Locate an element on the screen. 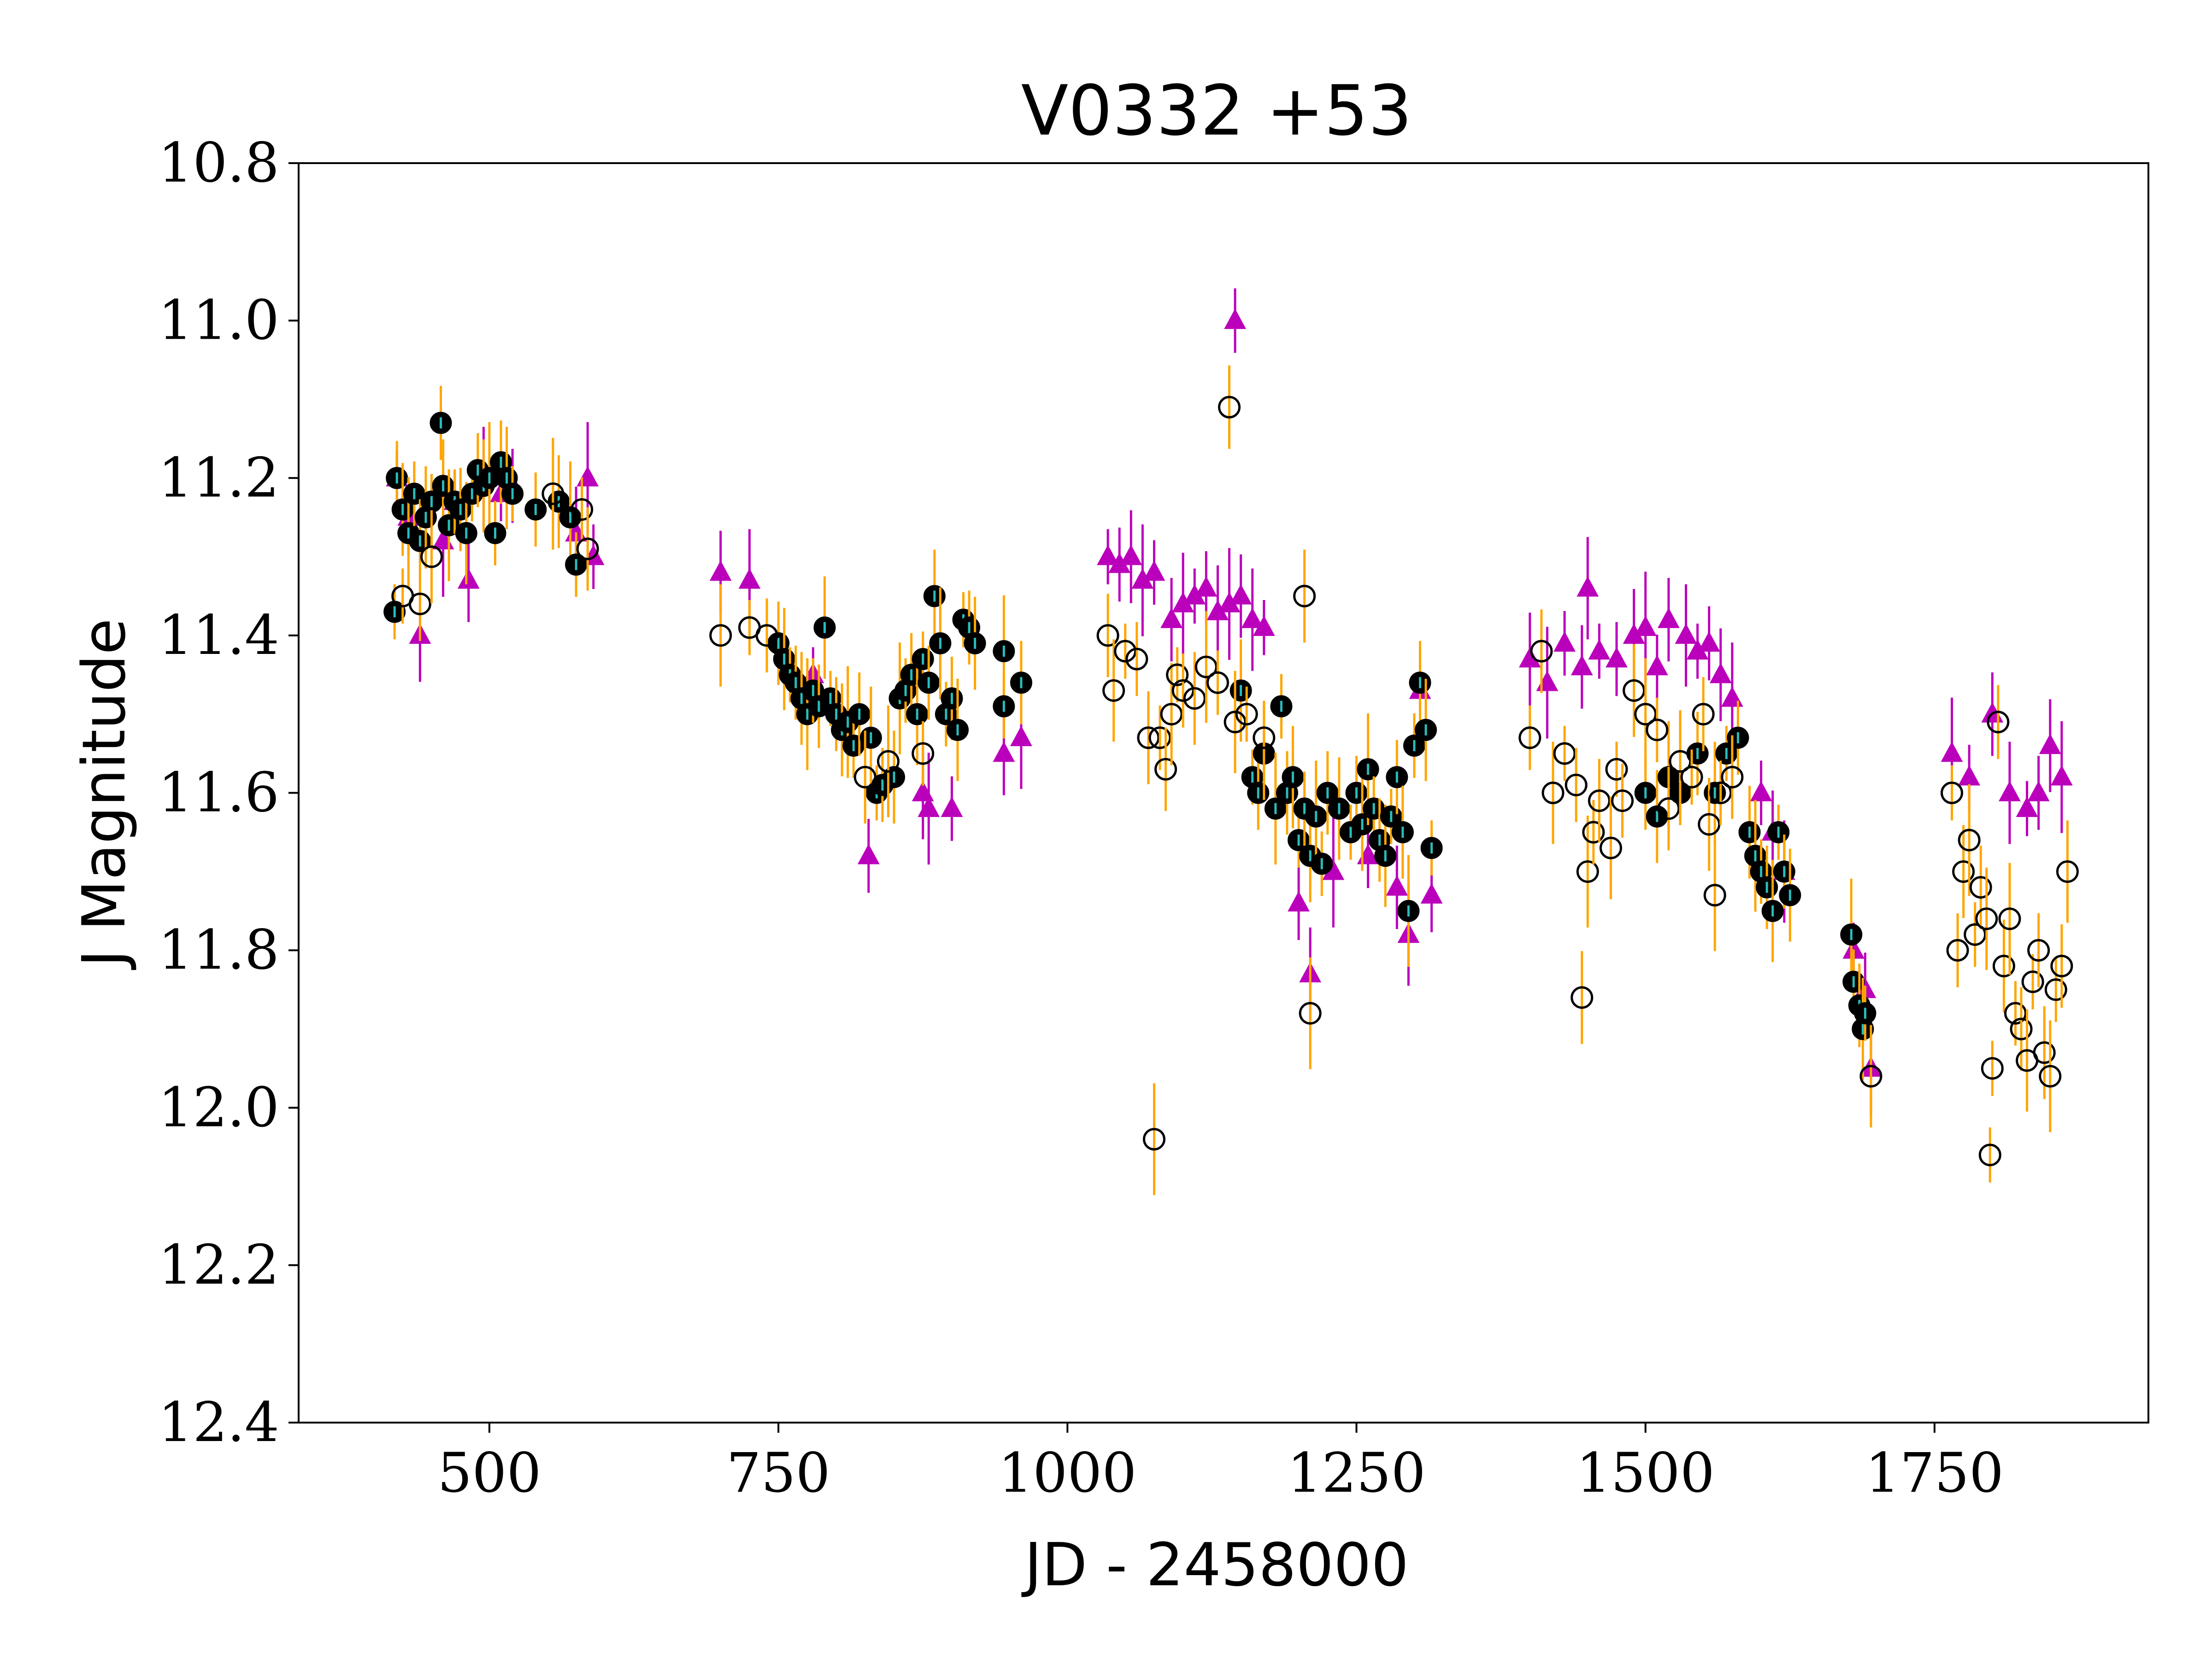 The image size is (2212, 1659). x-tick-label: 500 is located at coordinates (489, 1473).